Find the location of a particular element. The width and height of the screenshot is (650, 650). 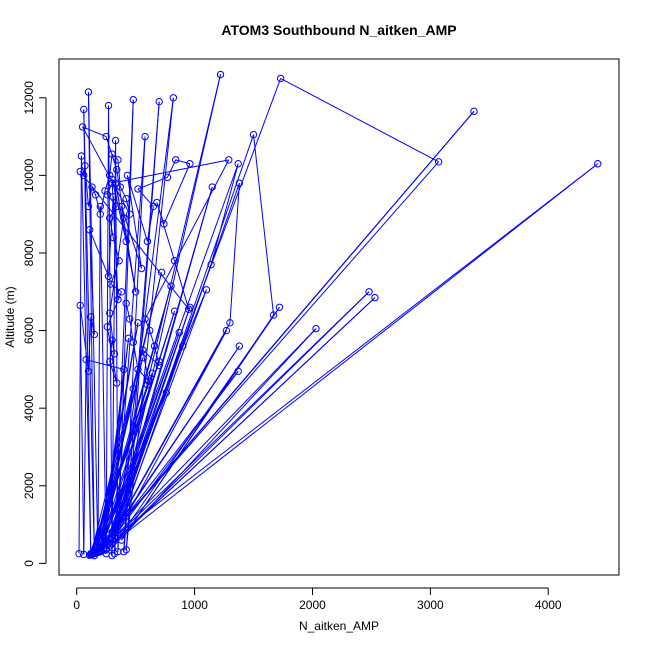

y-axis: 0 2000 4000 6000 8000 10000 12000 is located at coordinates (34, 324).